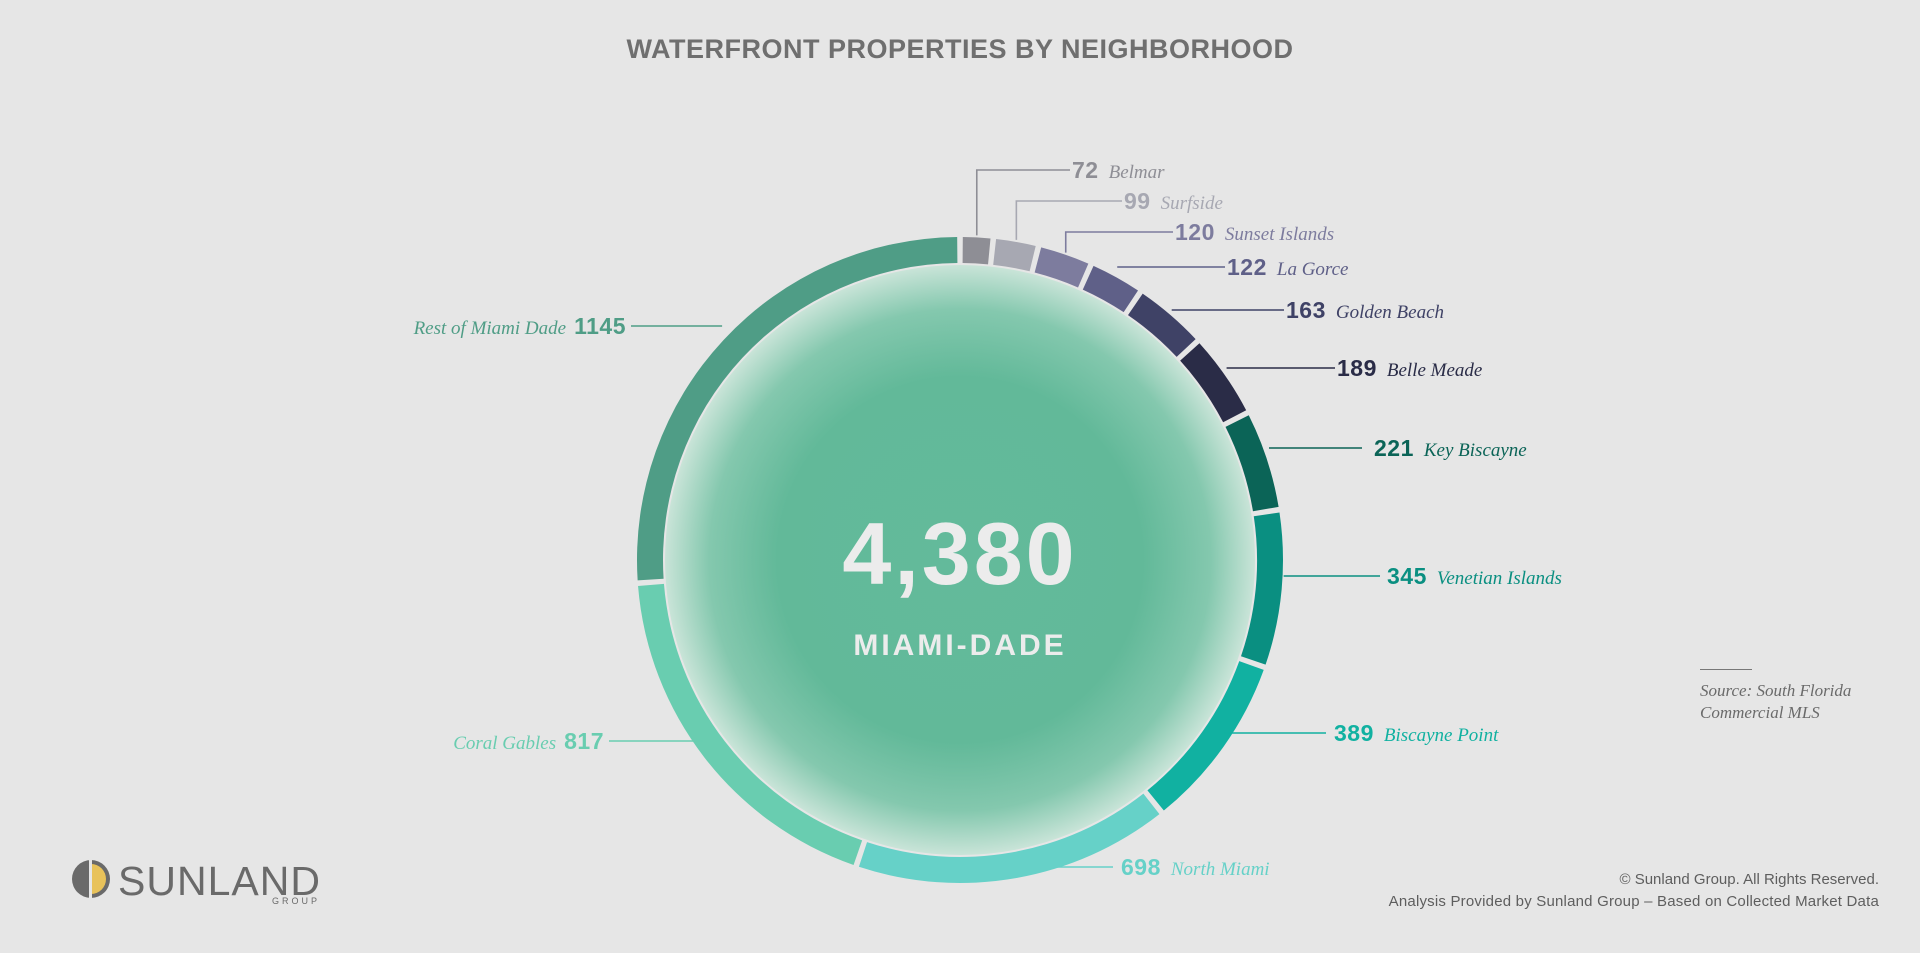 The height and width of the screenshot is (953, 1920). What do you see at coordinates (1195, 232) in the screenshot?
I see `label-value-sunset-islands: 120` at bounding box center [1195, 232].